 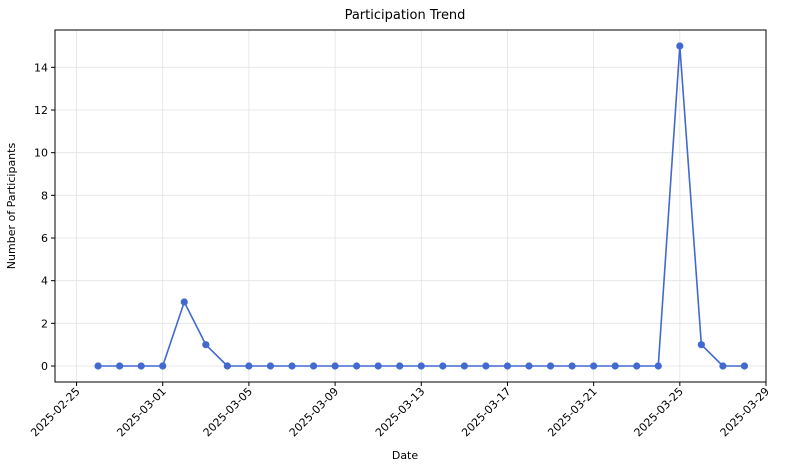 What do you see at coordinates (44, 366) in the screenshot?
I see `y-tick-label: 0` at bounding box center [44, 366].